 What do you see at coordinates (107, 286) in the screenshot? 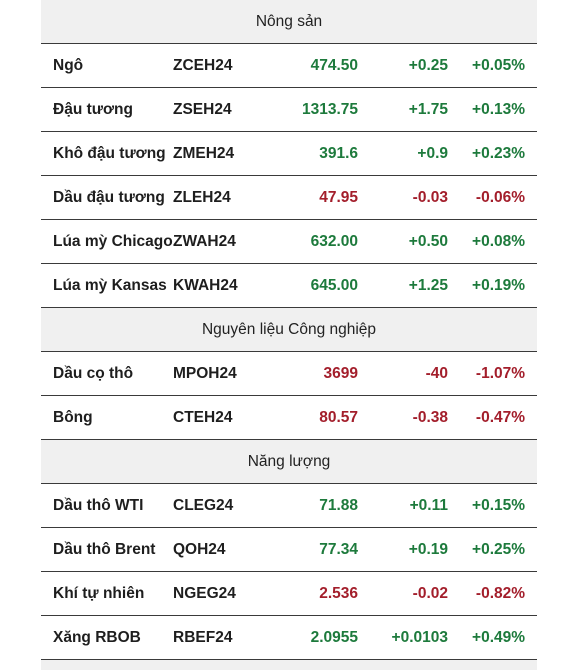
I see `commodity-name: Lúa mỳ Kansas` at bounding box center [107, 286].